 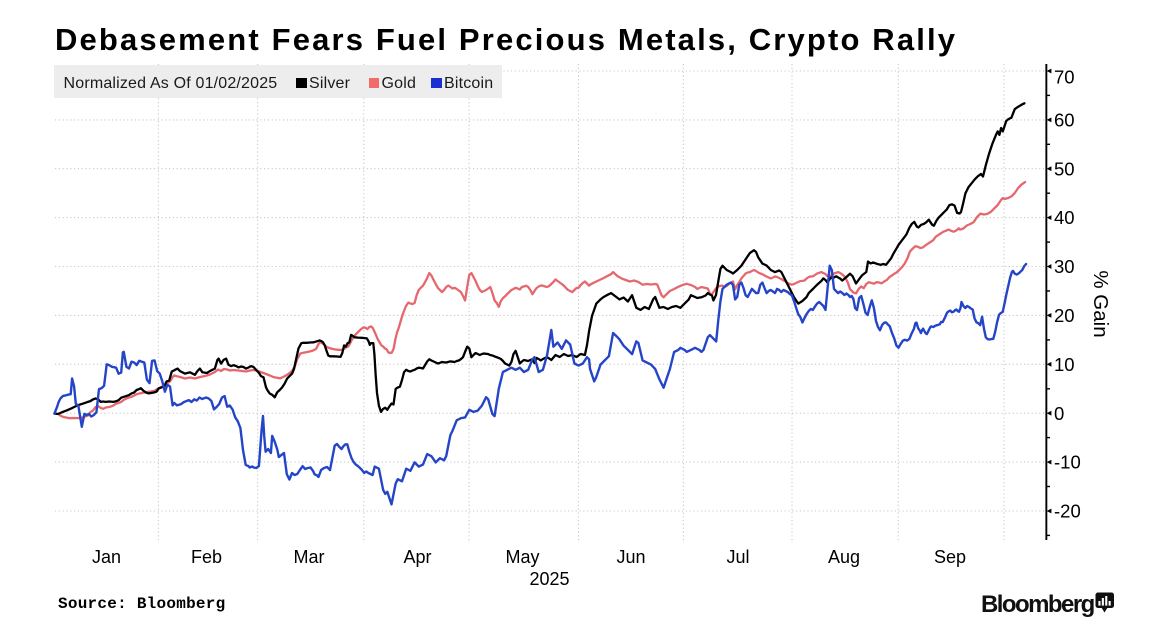 I want to click on svg-text: -20, so click(x=1067, y=511).